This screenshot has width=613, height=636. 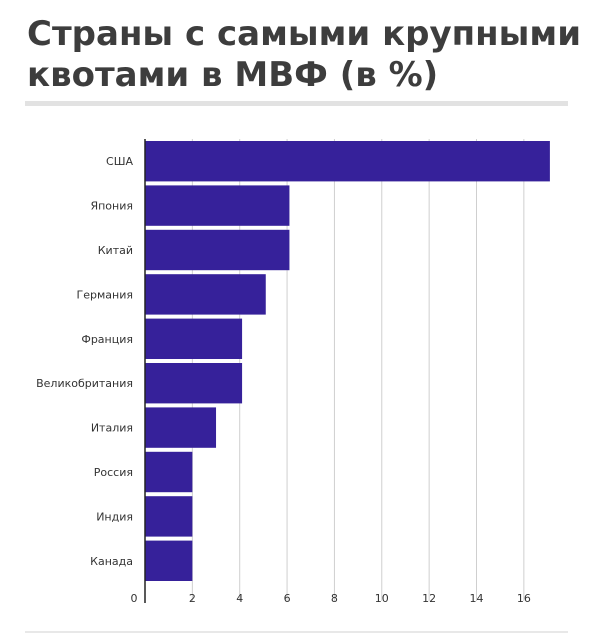 I want to click on x-tick-label: 12, so click(x=429, y=598).